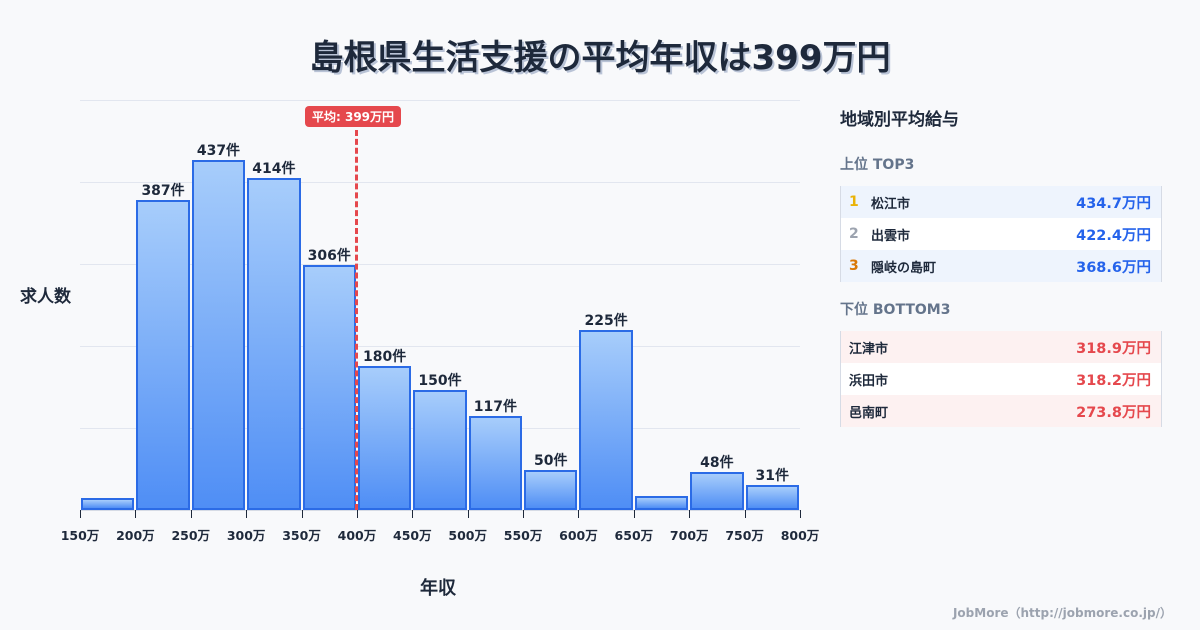  Describe the element at coordinates (467, 535) in the screenshot. I see `x-tick-label: 500万` at that location.